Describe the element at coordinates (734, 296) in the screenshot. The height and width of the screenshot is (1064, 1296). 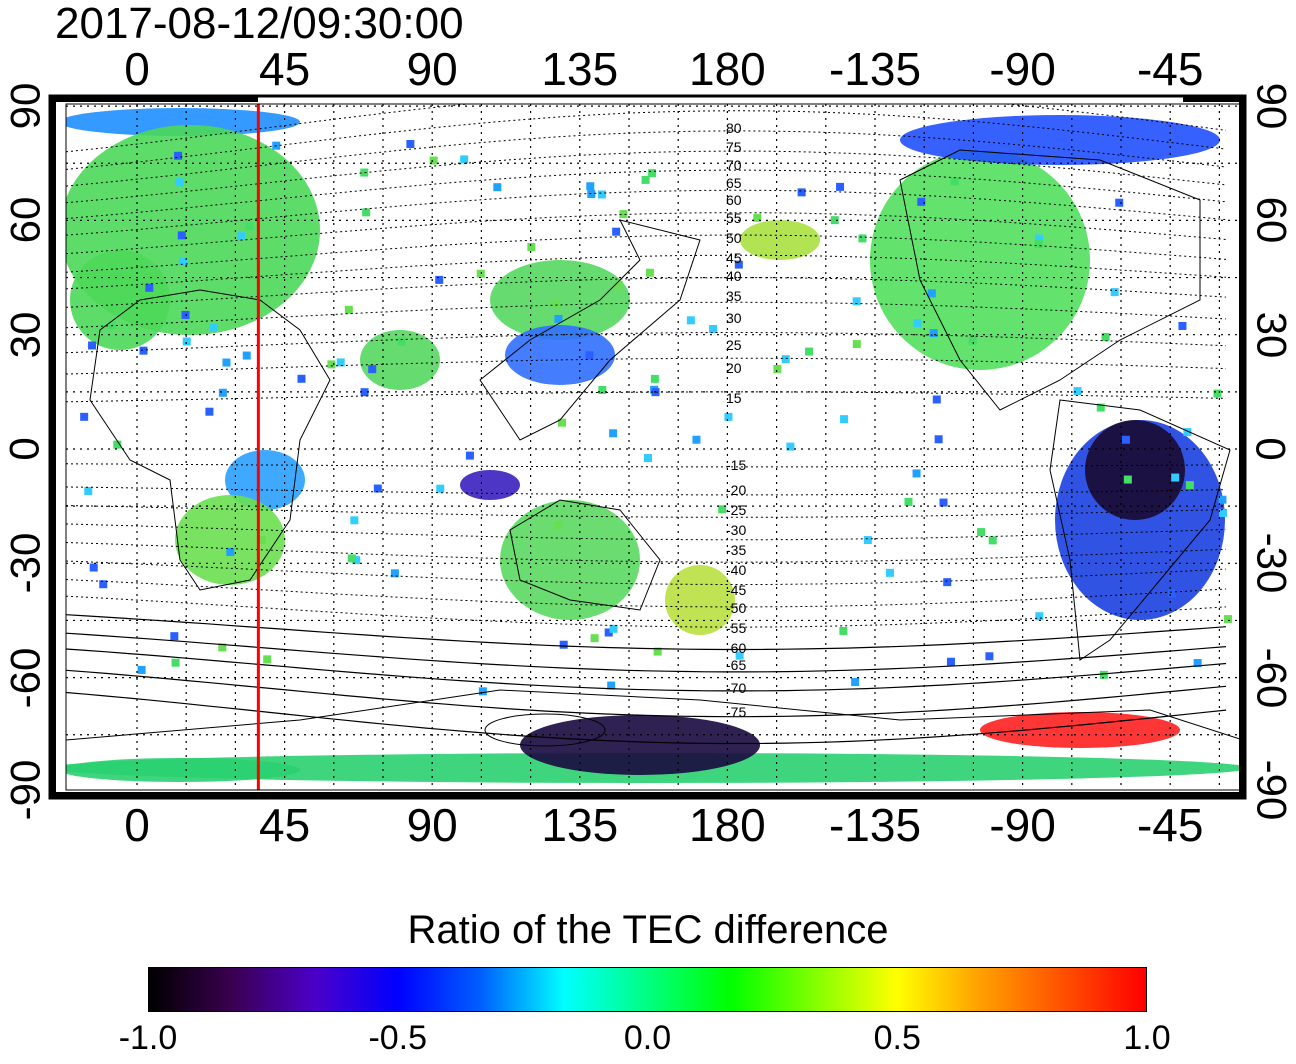
I see `contour-label: 35` at that location.